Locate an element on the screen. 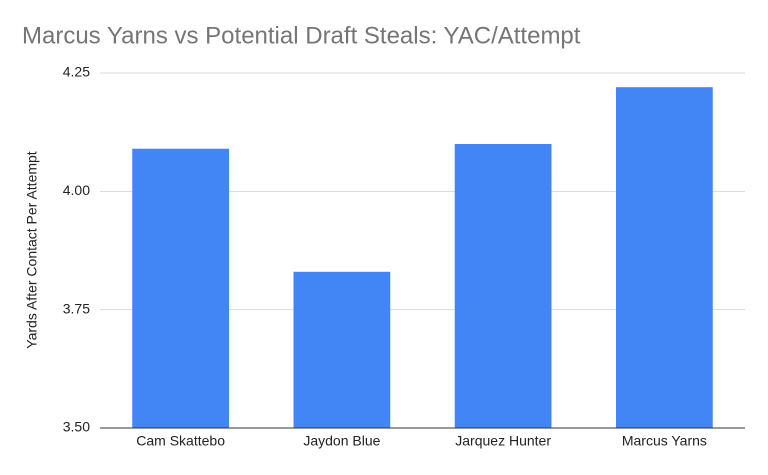 The height and width of the screenshot is (475, 768). x-tick-label: Marcus Yarns is located at coordinates (664, 441).